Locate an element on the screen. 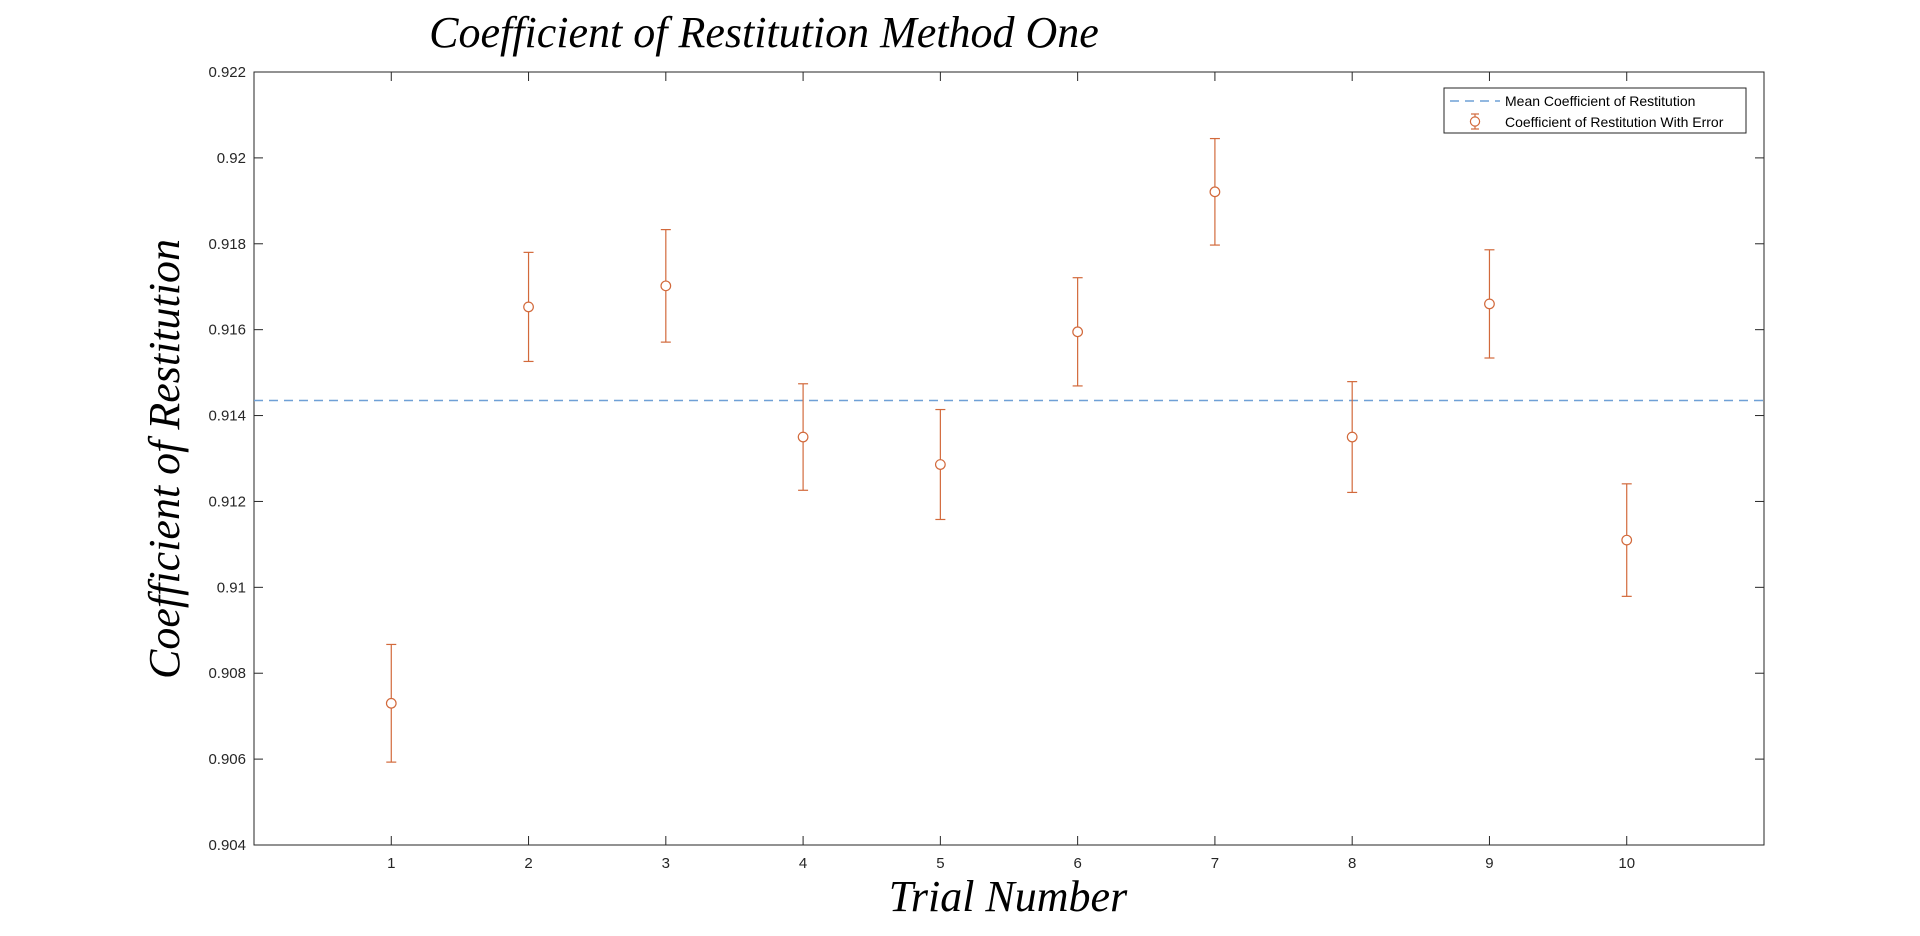 This screenshot has width=1920, height=936. legend-mean-label: Mean Coefficient of Restitution is located at coordinates (1600, 101).